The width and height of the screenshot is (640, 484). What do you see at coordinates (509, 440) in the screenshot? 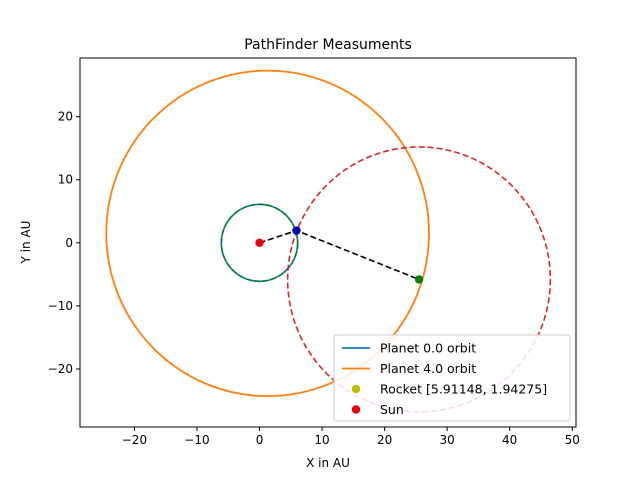
I see `x-tick-label-6: 40` at bounding box center [509, 440].